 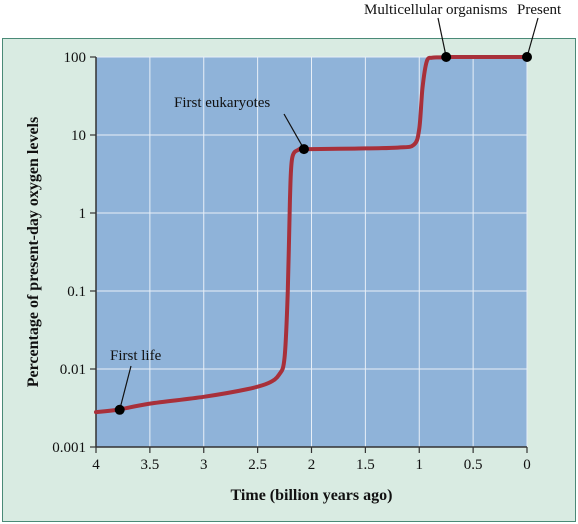 What do you see at coordinates (312, 465) in the screenshot?
I see `x-tick-label: 2` at bounding box center [312, 465].